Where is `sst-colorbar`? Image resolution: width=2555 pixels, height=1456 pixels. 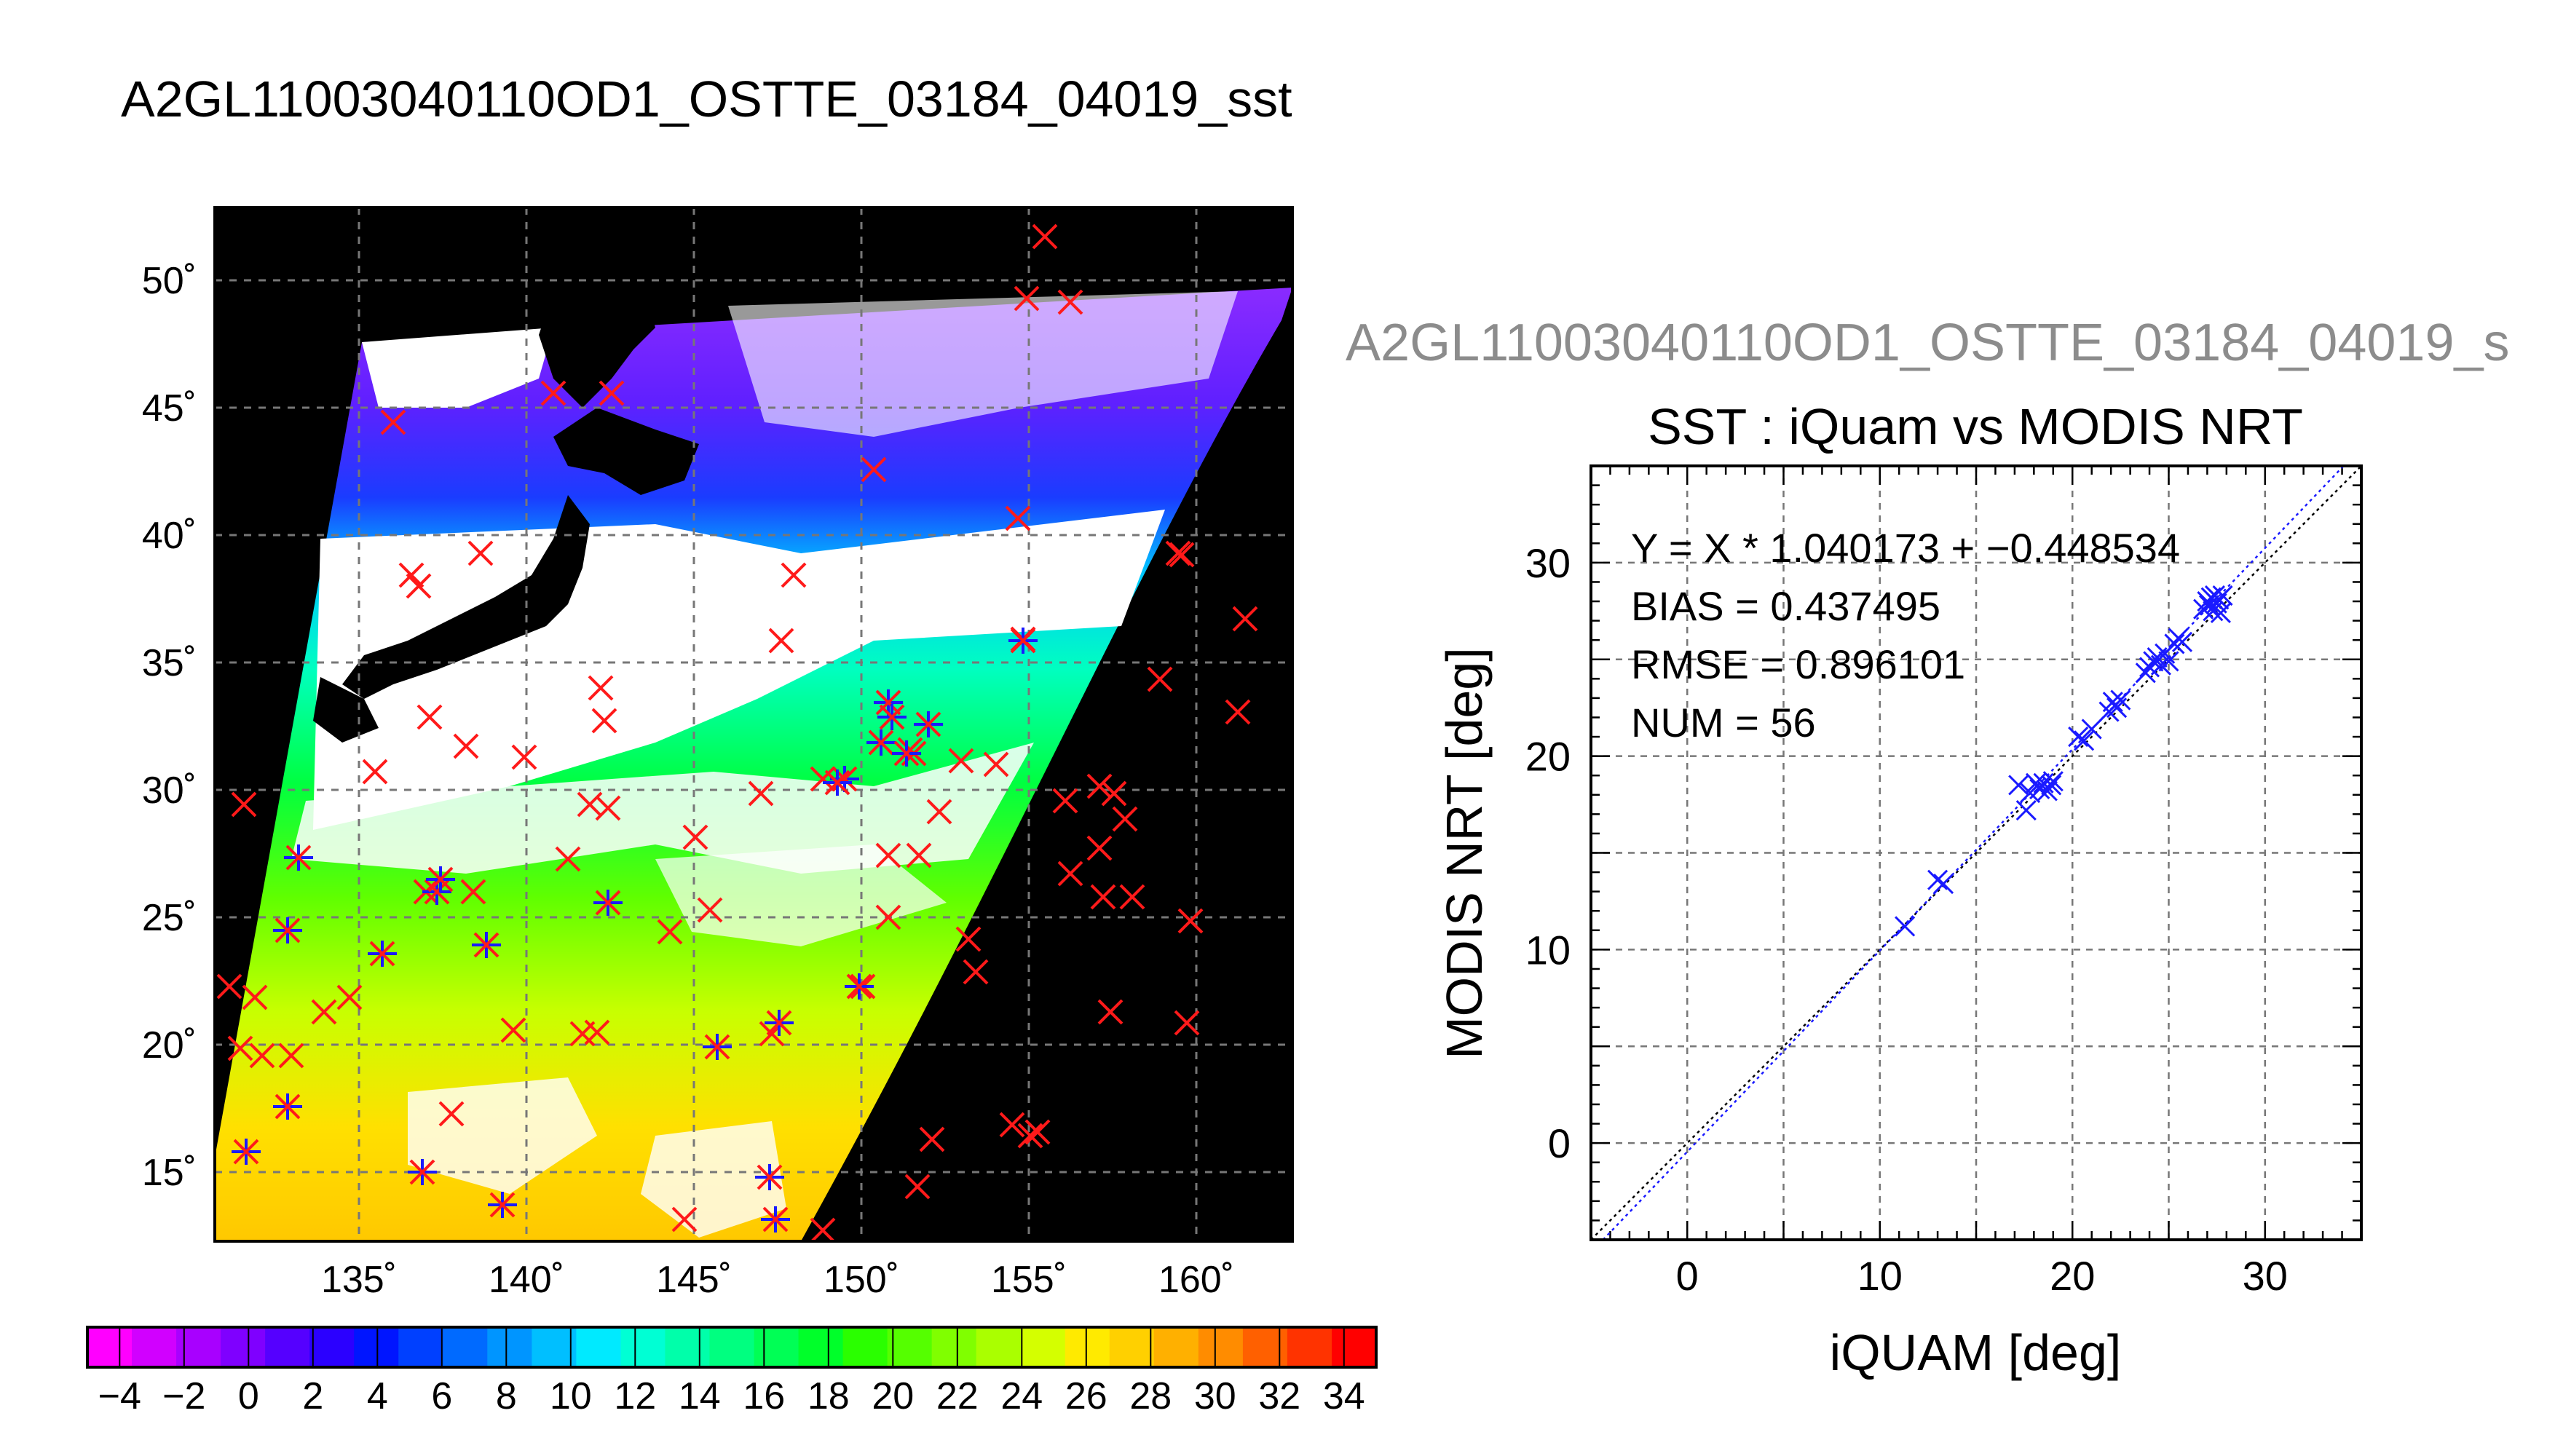
sst-colorbar is located at coordinates (732, 1347).